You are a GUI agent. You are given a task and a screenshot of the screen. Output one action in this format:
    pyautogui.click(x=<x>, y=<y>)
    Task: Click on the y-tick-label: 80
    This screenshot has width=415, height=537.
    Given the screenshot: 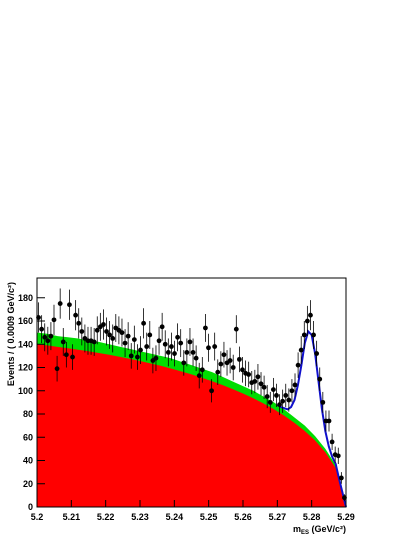 What is the action you would take?
    pyautogui.click(x=28, y=414)
    